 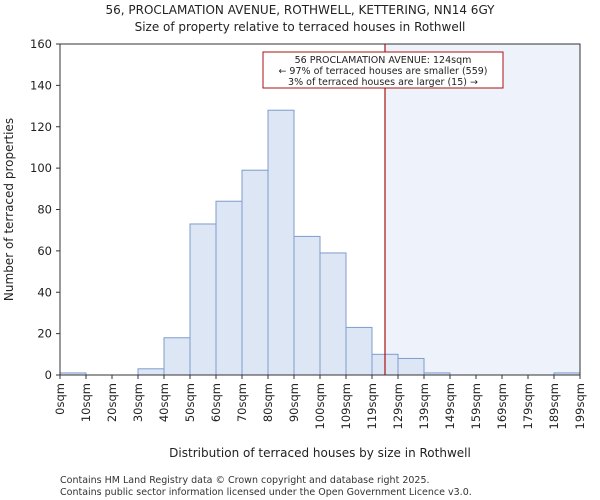 I want to click on x-tick-label: 0sqm, so click(x=60, y=399).